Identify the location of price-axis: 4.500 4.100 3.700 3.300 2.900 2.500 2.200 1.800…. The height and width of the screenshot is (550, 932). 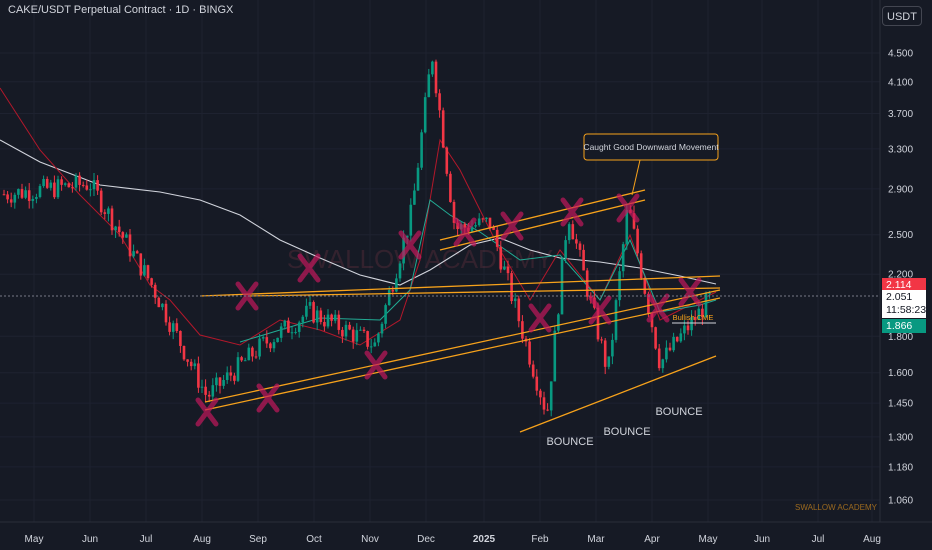
(900, 278).